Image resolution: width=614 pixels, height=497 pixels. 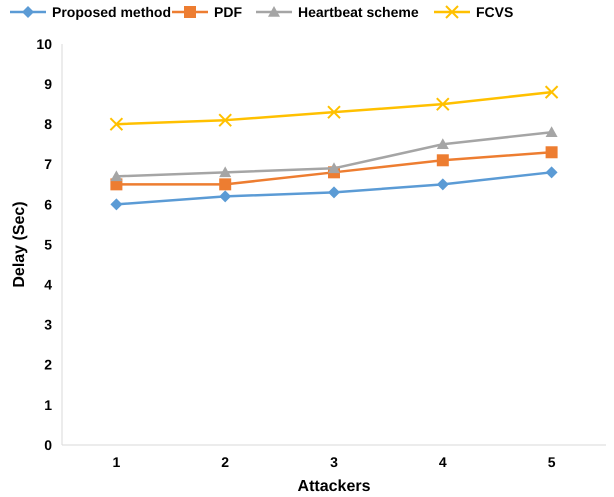 I want to click on y-tick-label: 7, so click(x=48, y=164).